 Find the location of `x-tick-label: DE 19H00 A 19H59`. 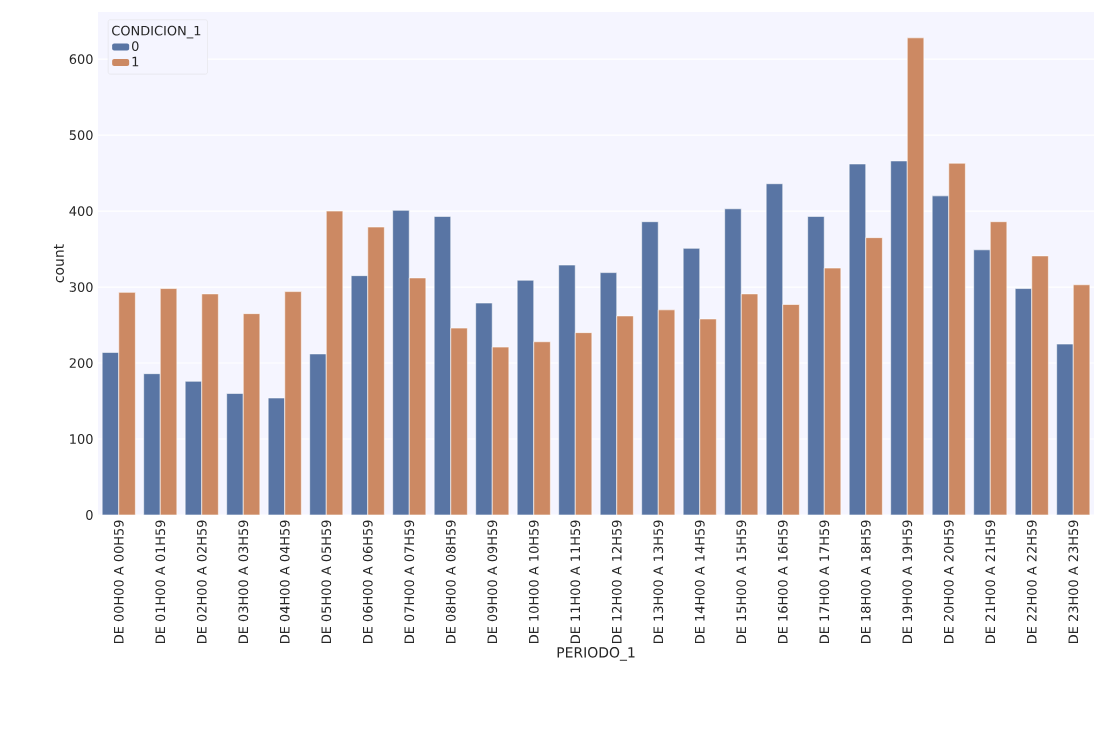

x-tick-label: DE 19H00 A 19H59 is located at coordinates (907, 581).